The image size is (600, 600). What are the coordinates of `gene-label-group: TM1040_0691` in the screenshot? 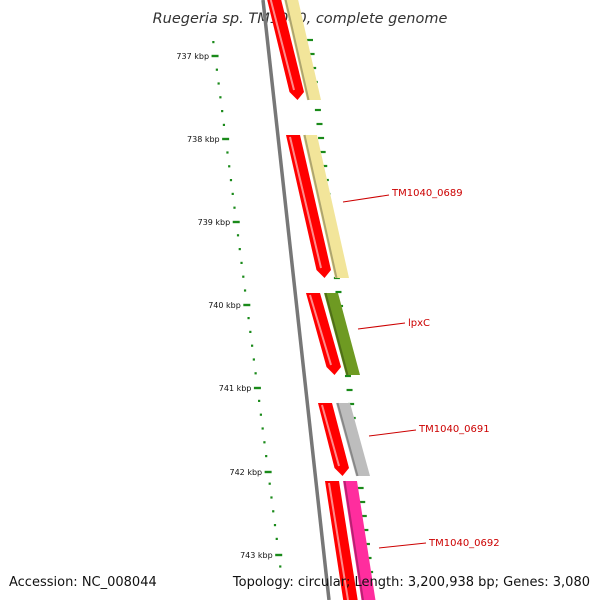 It's located at (429, 430).